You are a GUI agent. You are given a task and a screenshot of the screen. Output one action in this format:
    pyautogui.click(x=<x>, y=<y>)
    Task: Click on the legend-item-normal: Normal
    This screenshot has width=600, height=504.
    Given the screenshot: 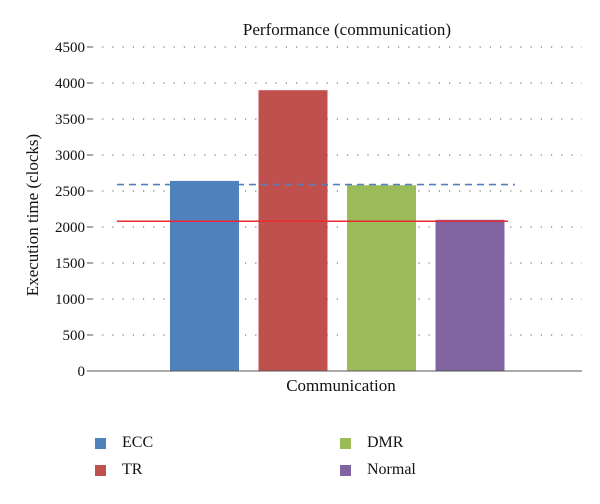 What is the action you would take?
    pyautogui.click(x=378, y=470)
    